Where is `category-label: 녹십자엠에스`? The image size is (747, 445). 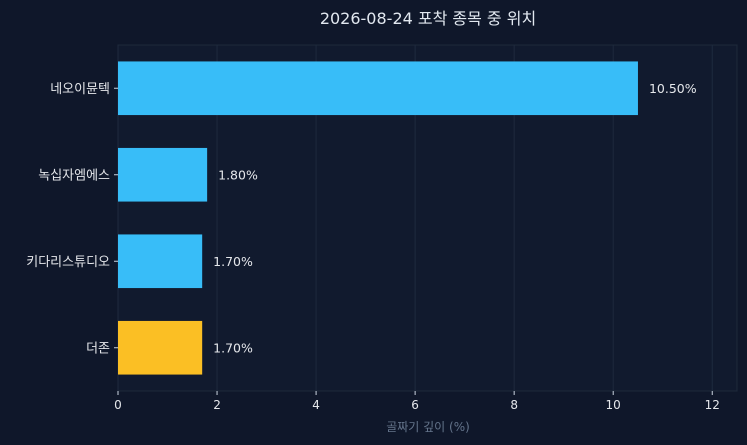
category-label: 녹십자엠에스 is located at coordinates (74, 175).